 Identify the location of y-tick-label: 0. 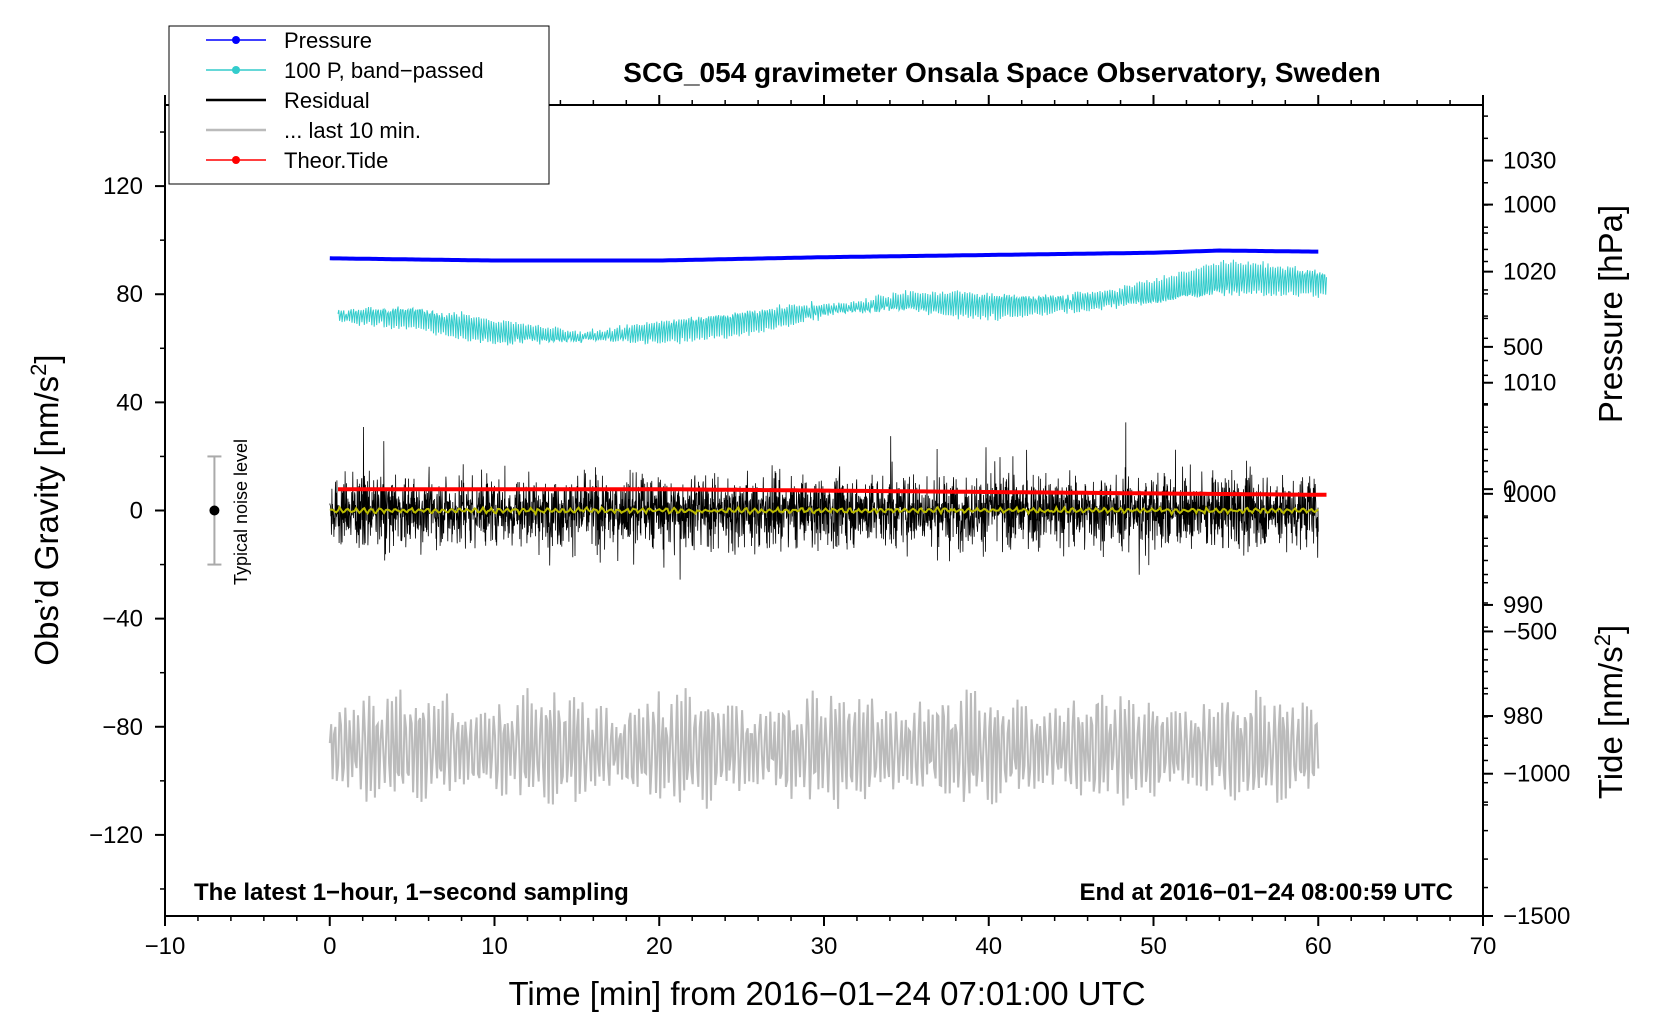
(136, 511).